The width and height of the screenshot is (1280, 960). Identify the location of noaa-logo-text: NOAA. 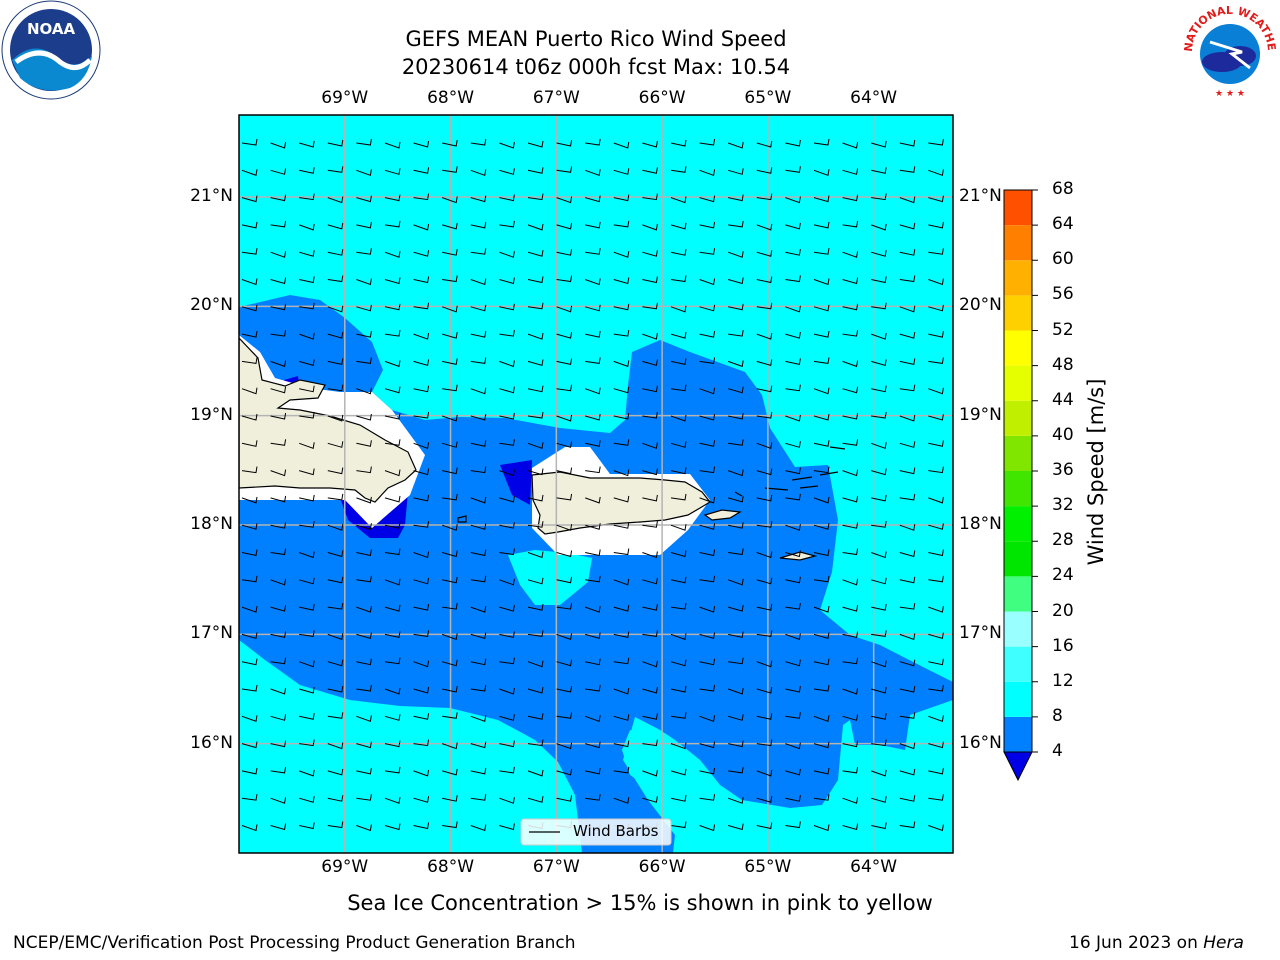
(51, 29).